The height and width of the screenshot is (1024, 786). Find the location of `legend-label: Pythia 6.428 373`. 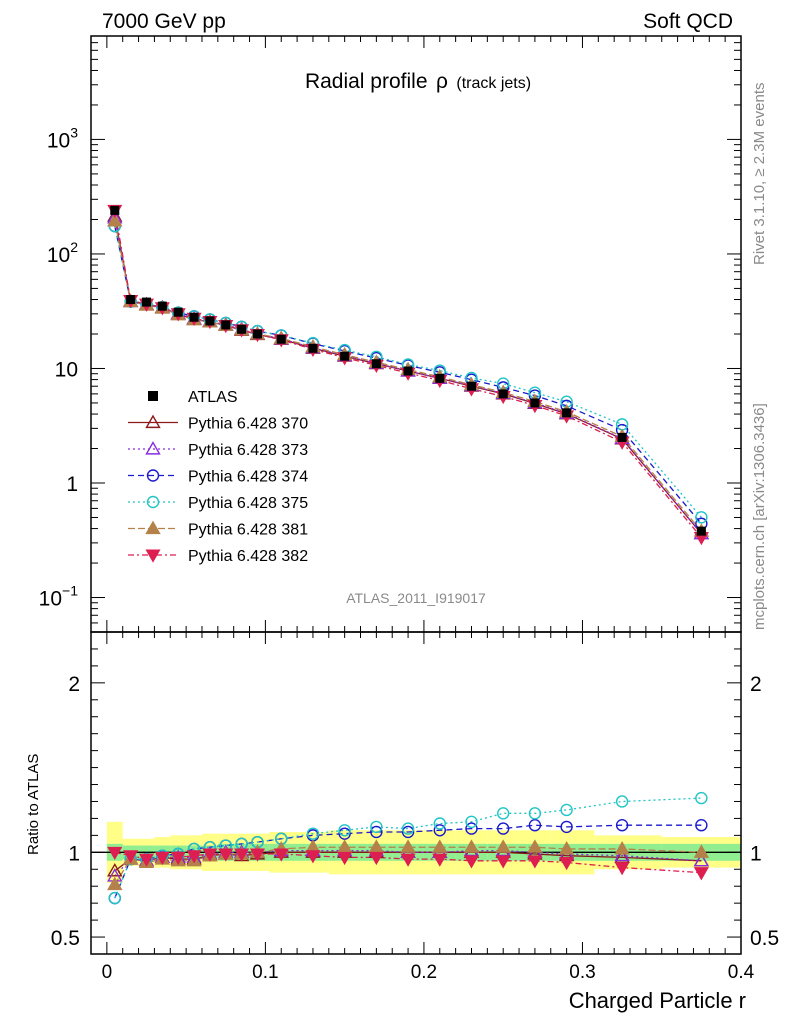

legend-label: Pythia 6.428 373 is located at coordinates (248, 450).